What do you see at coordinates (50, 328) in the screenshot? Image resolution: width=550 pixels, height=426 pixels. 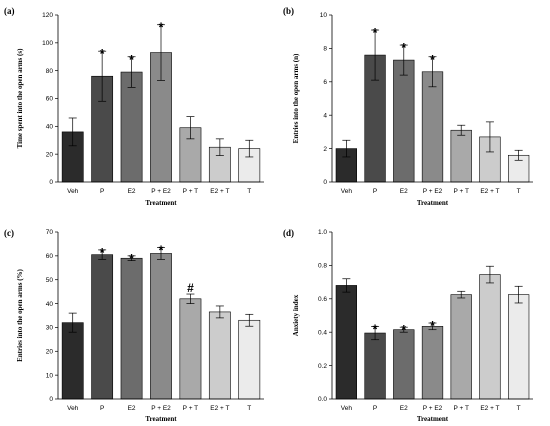 I see `chart-3-ytick-label: 30` at bounding box center [50, 328].